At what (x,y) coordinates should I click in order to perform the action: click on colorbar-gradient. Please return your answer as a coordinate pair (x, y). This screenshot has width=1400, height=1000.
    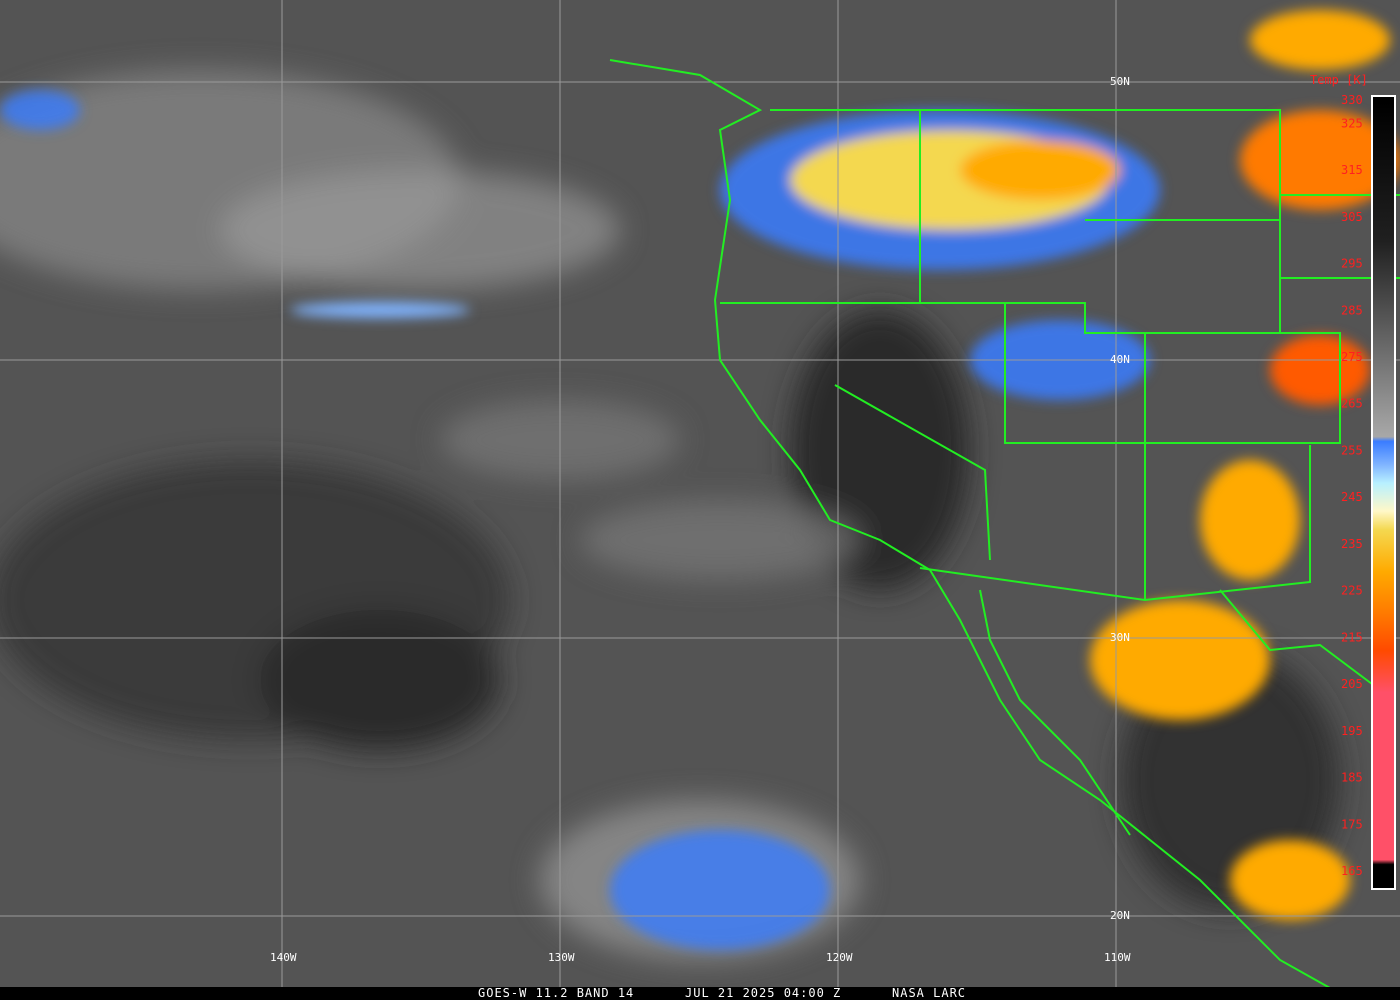
    Looking at the image, I should click on (1383, 492).